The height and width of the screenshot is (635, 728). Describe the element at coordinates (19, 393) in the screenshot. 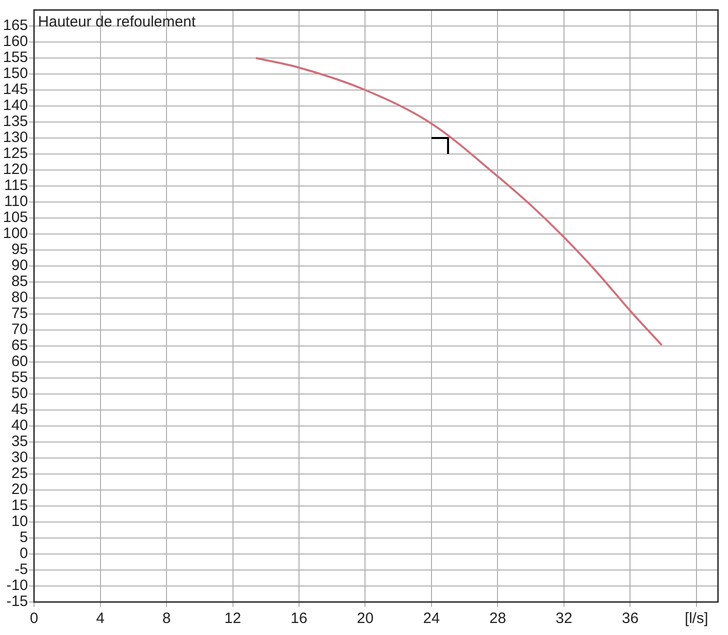

I see `y-tick-label: 50` at that location.